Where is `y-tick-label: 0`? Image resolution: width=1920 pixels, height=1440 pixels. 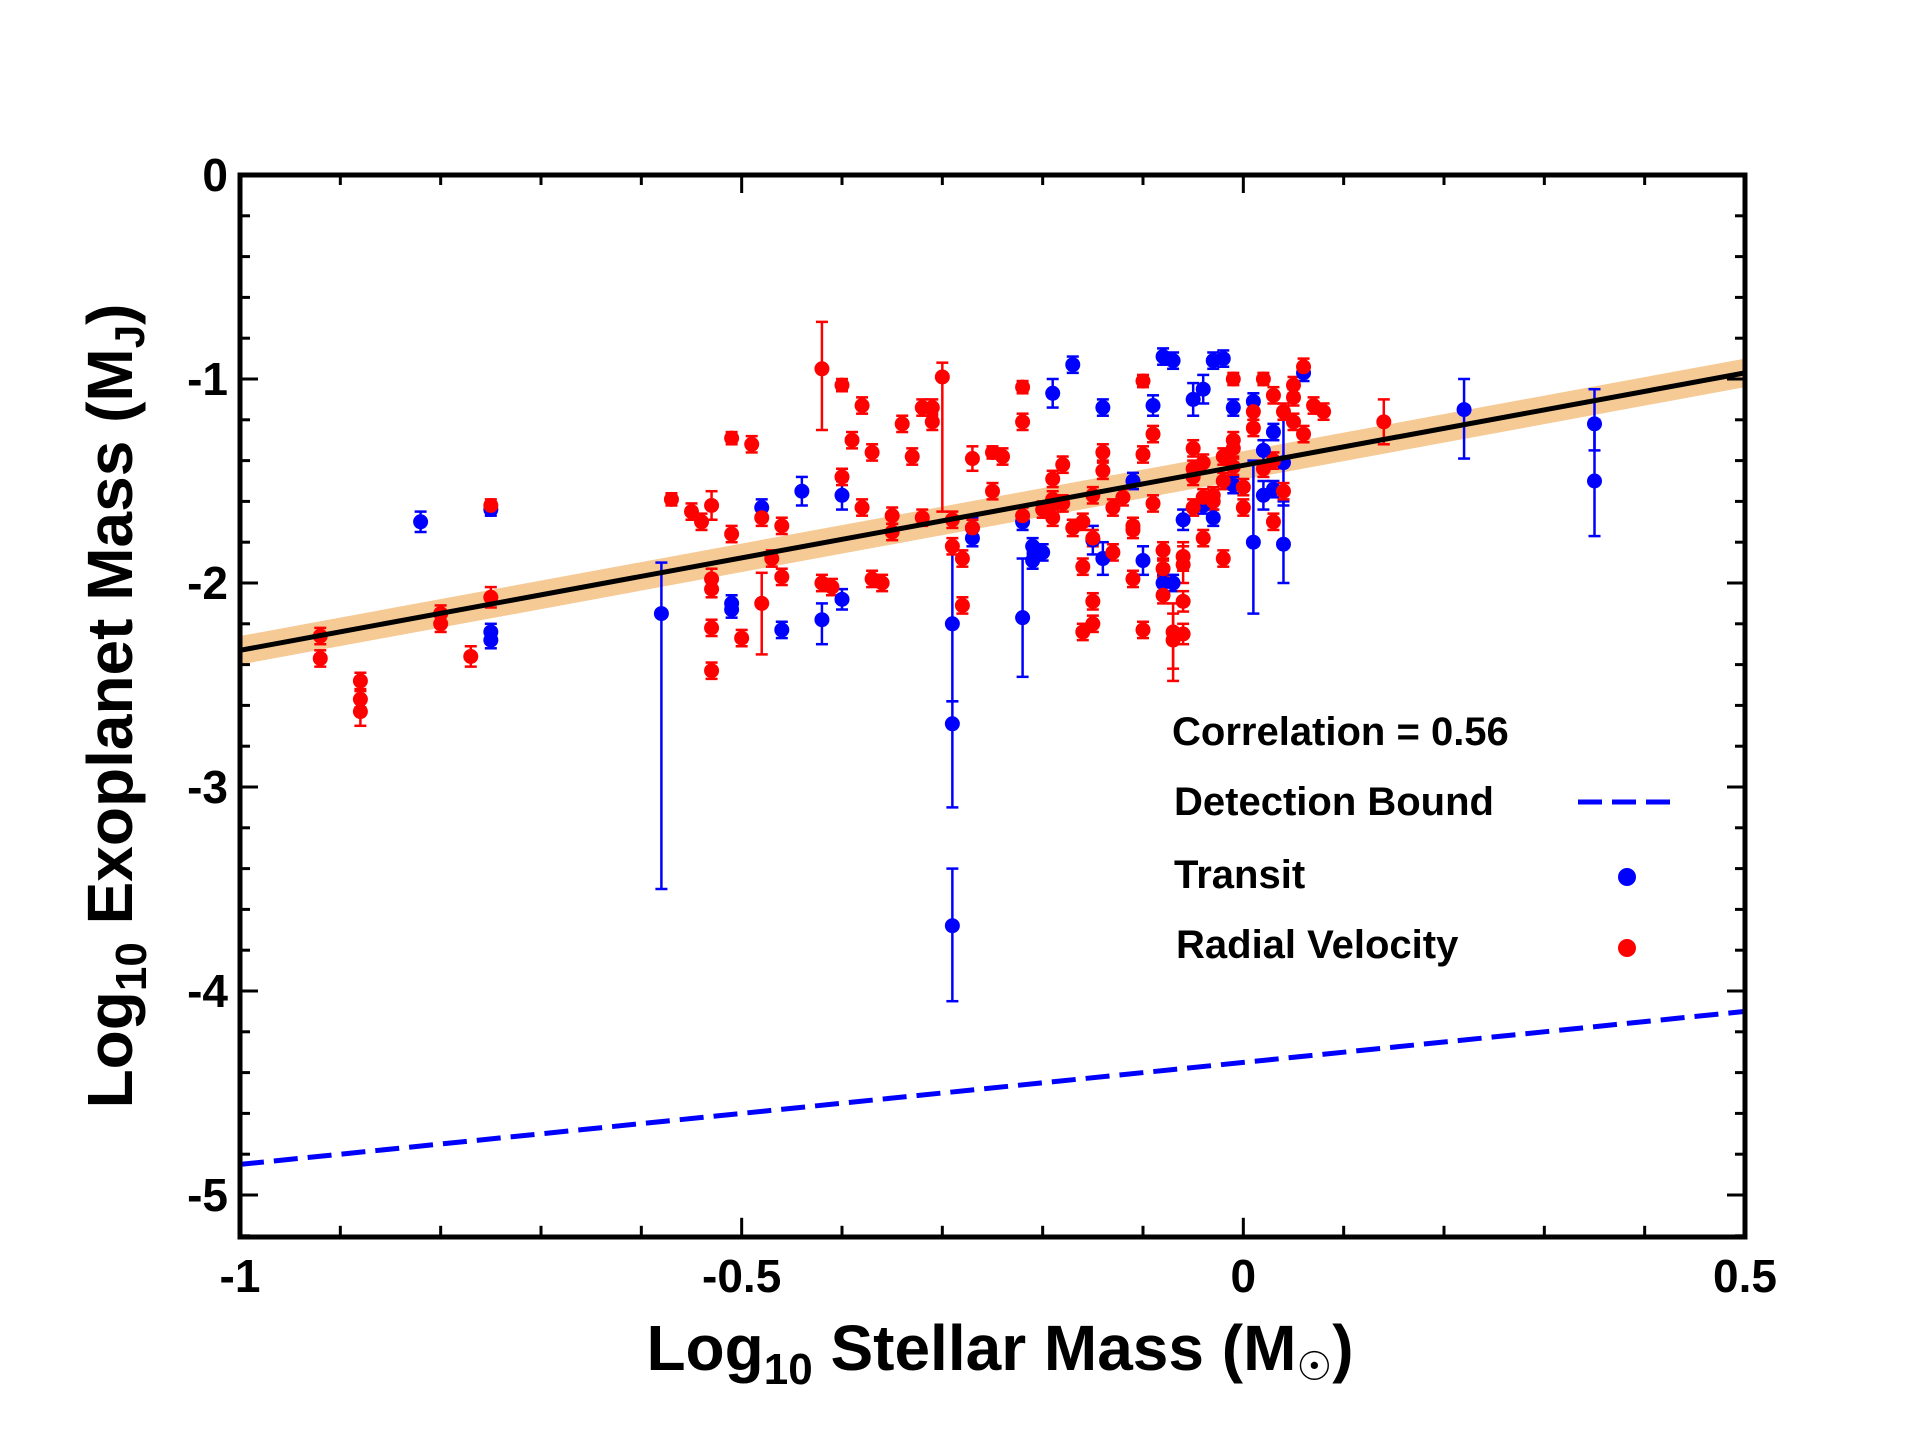 y-tick-label: 0 is located at coordinates (215, 175).